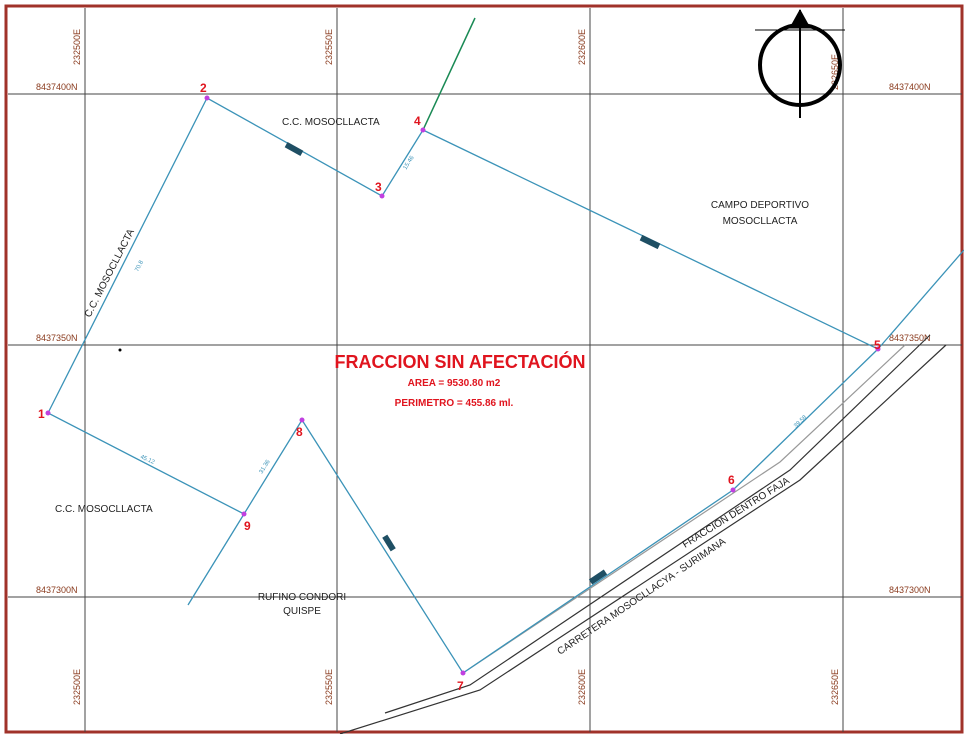  Describe the element at coordinates (910, 87) in the screenshot. I see `northing-right: 8437400N` at that location.